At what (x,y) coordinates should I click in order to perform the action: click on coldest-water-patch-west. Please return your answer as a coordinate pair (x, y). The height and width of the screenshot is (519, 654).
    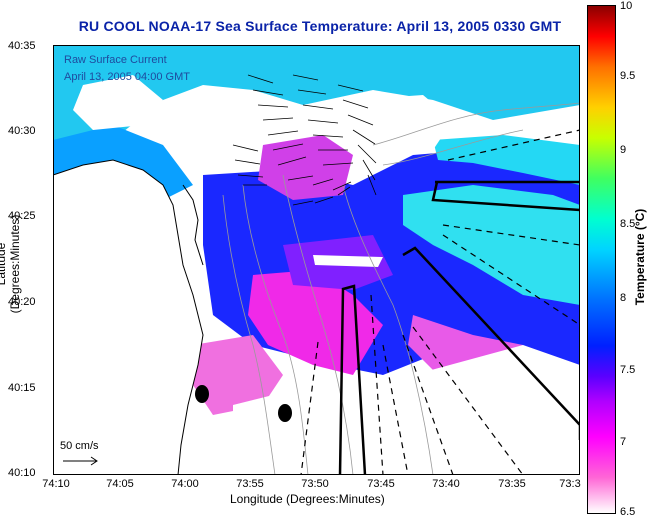
    Looking at the image, I should click on (238, 375).